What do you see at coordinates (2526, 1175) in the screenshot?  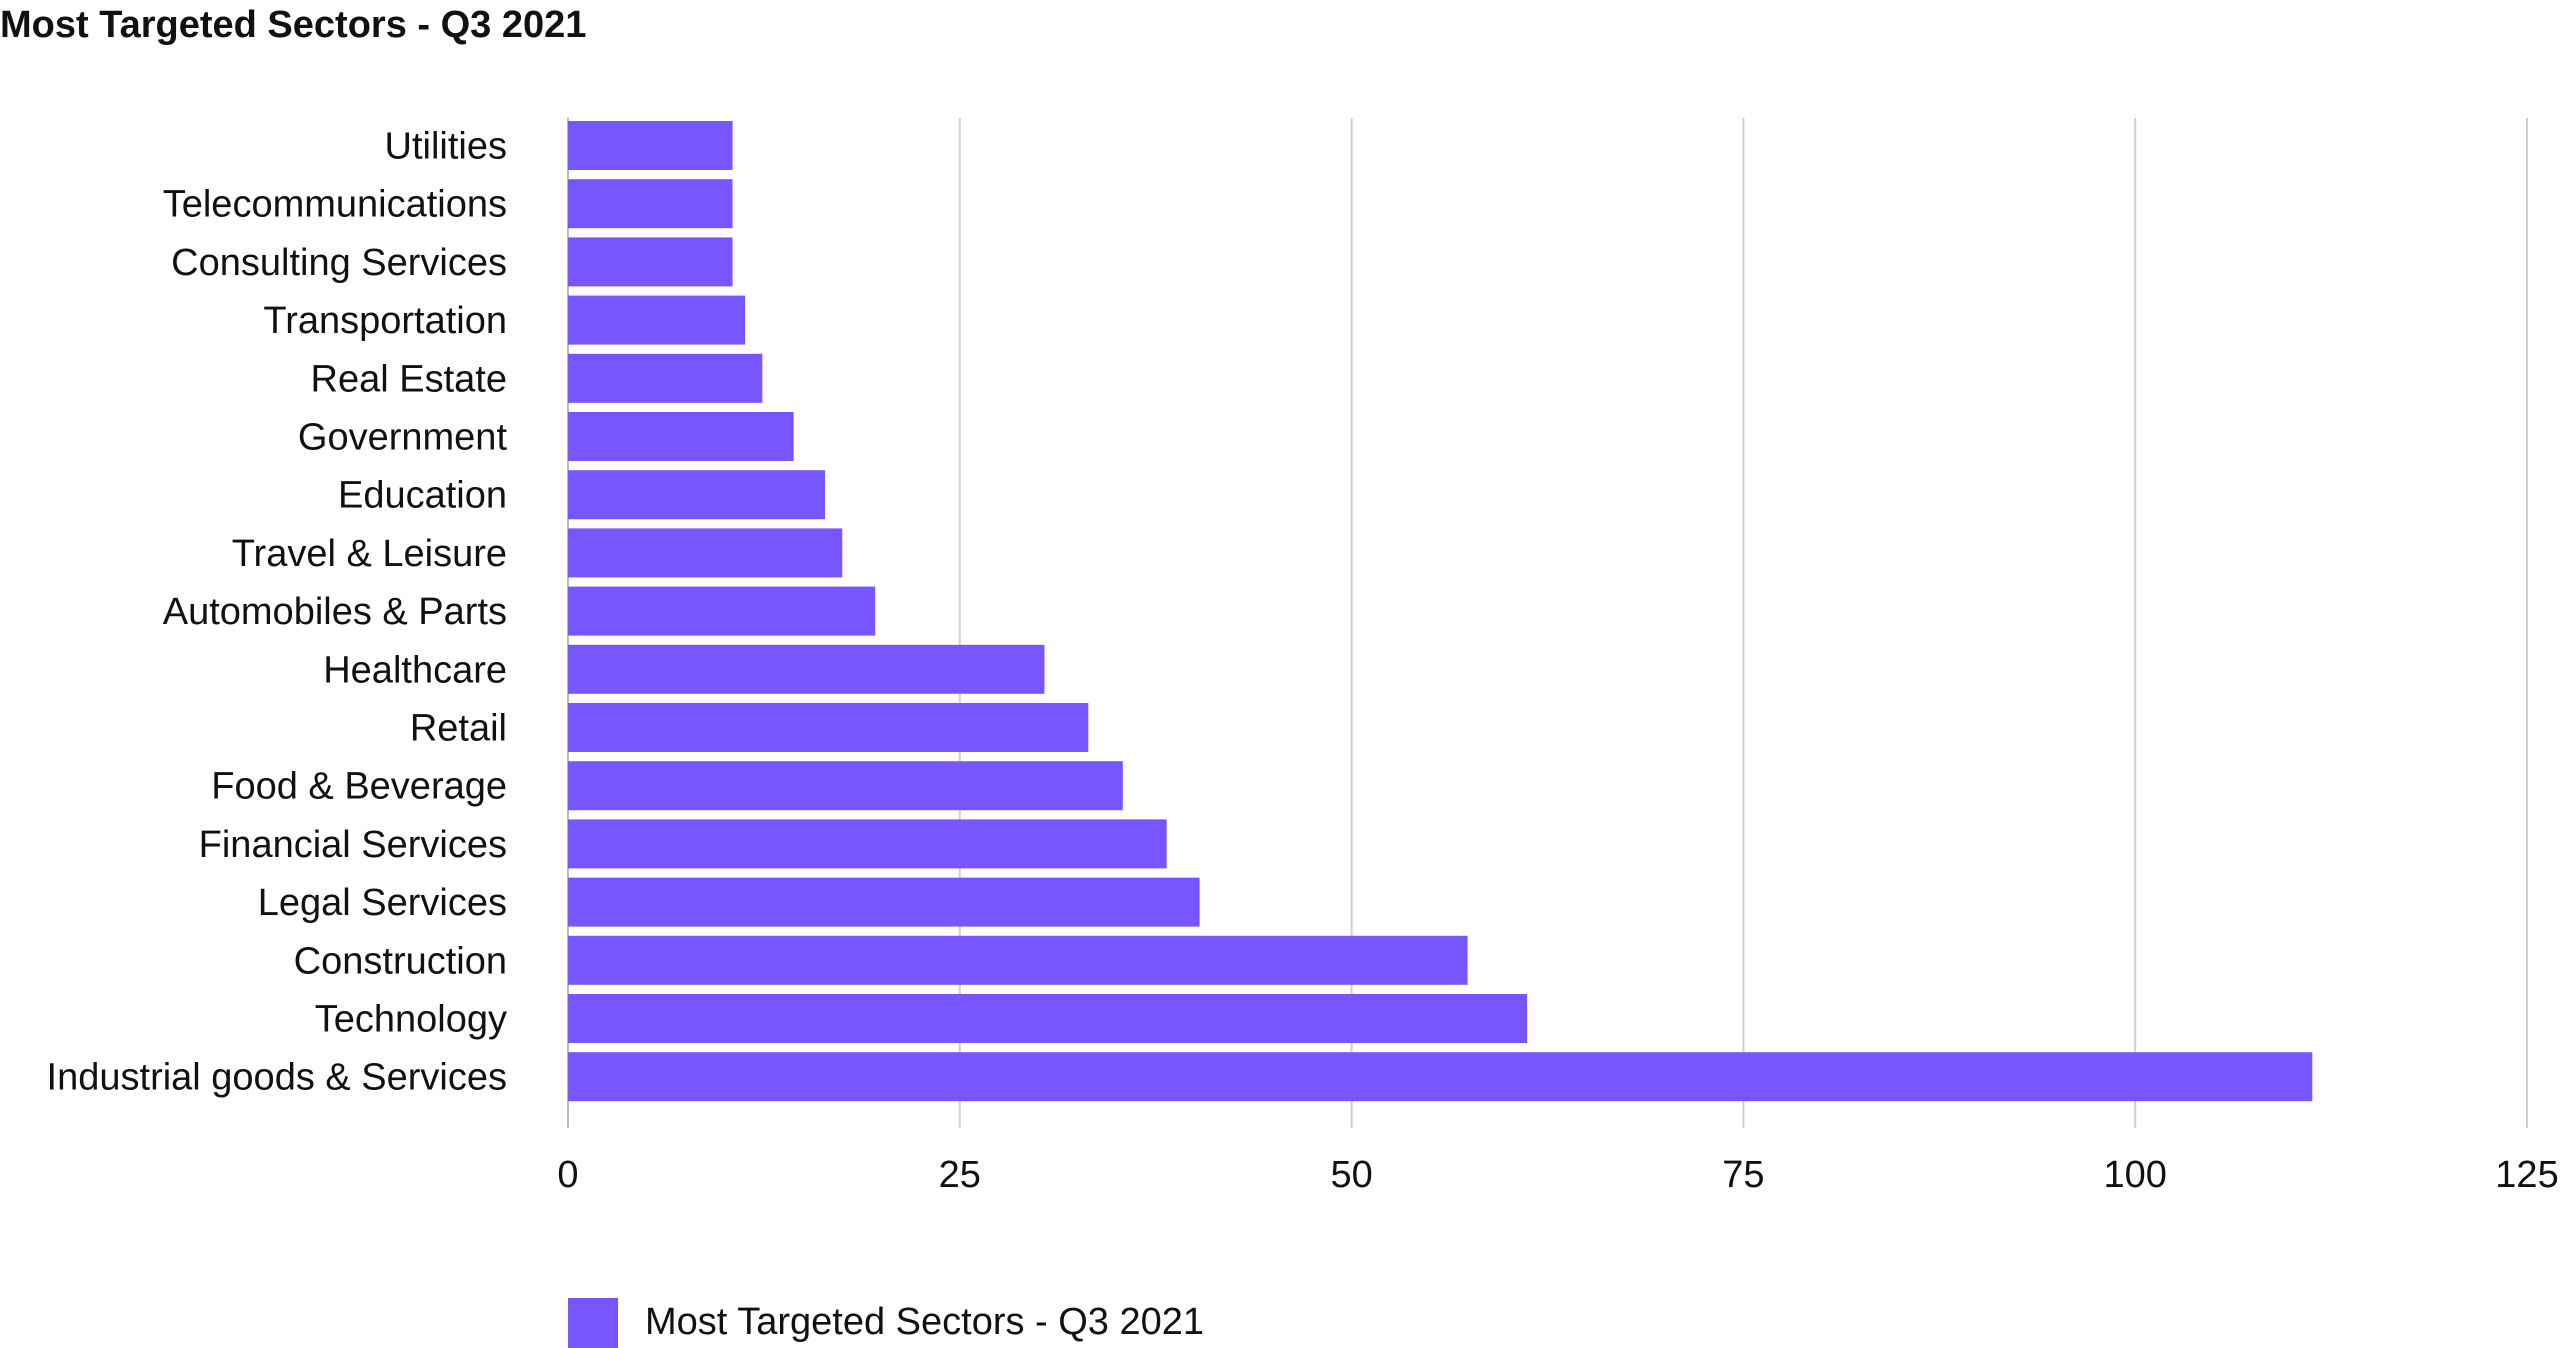 I see `x-tick-label: 125` at bounding box center [2526, 1175].